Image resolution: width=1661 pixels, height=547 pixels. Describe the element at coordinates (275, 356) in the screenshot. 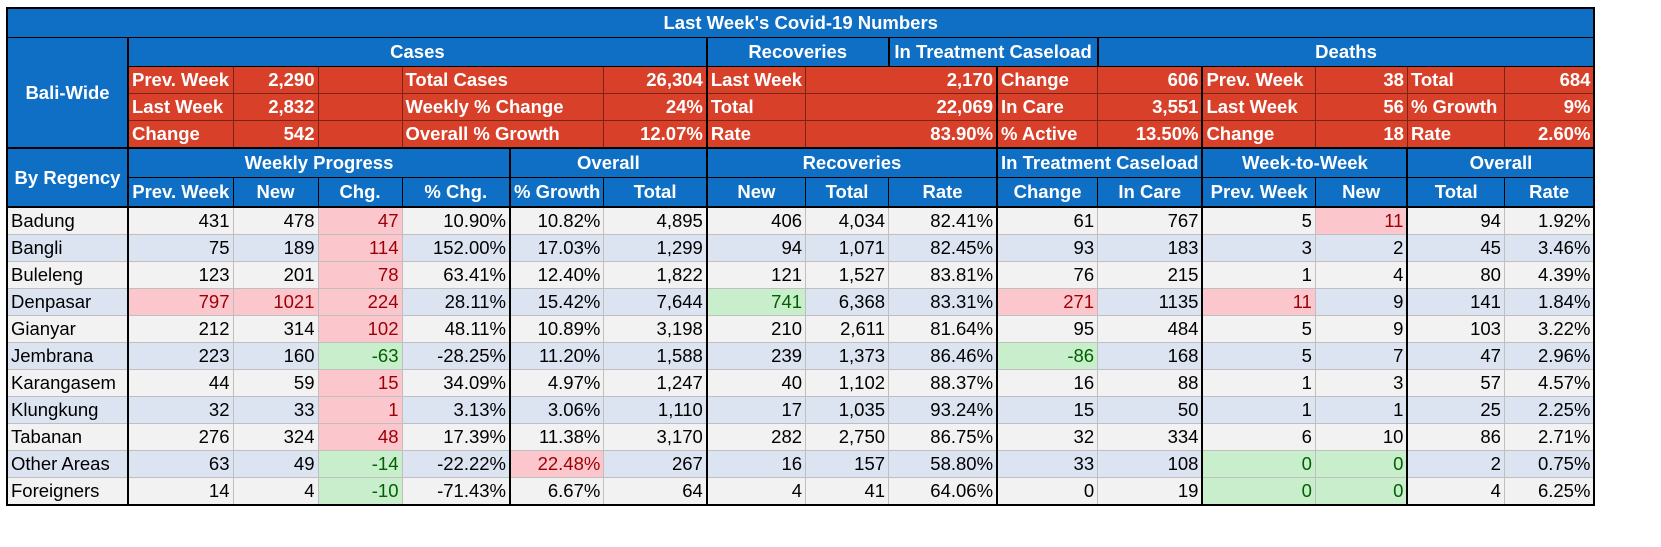

I see `data-cell: 160` at that location.